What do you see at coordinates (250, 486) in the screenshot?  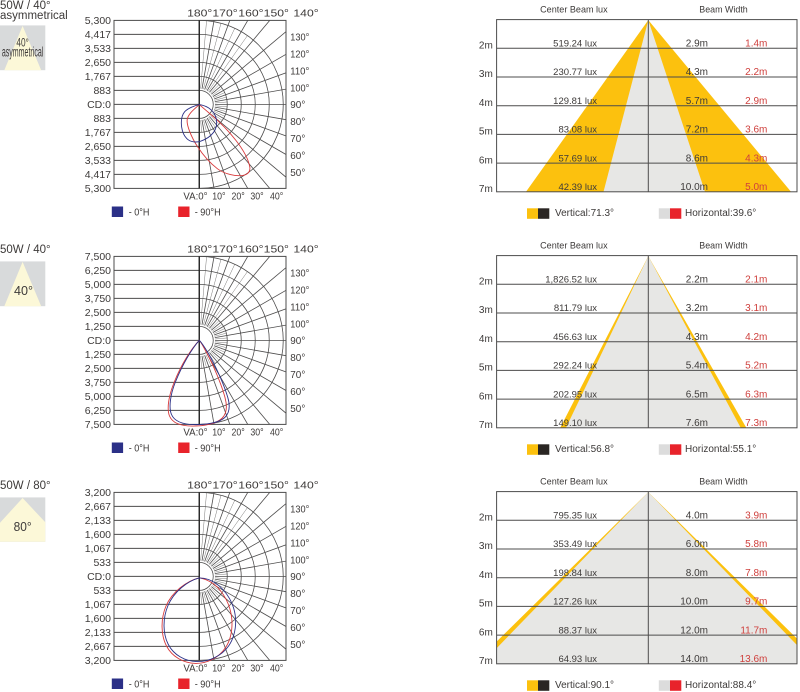 I see `svg-text: 160°` at bounding box center [250, 486].